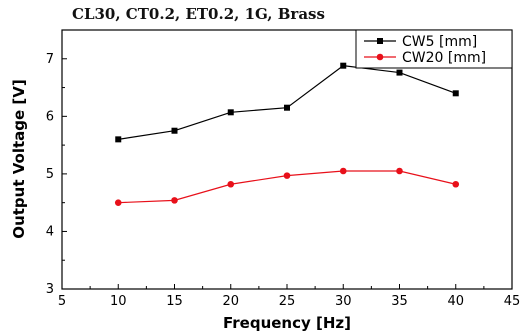 The height and width of the screenshot is (335, 522). What do you see at coordinates (444, 58) in the screenshot?
I see `legend-label: CW20 [mm]` at bounding box center [444, 58].